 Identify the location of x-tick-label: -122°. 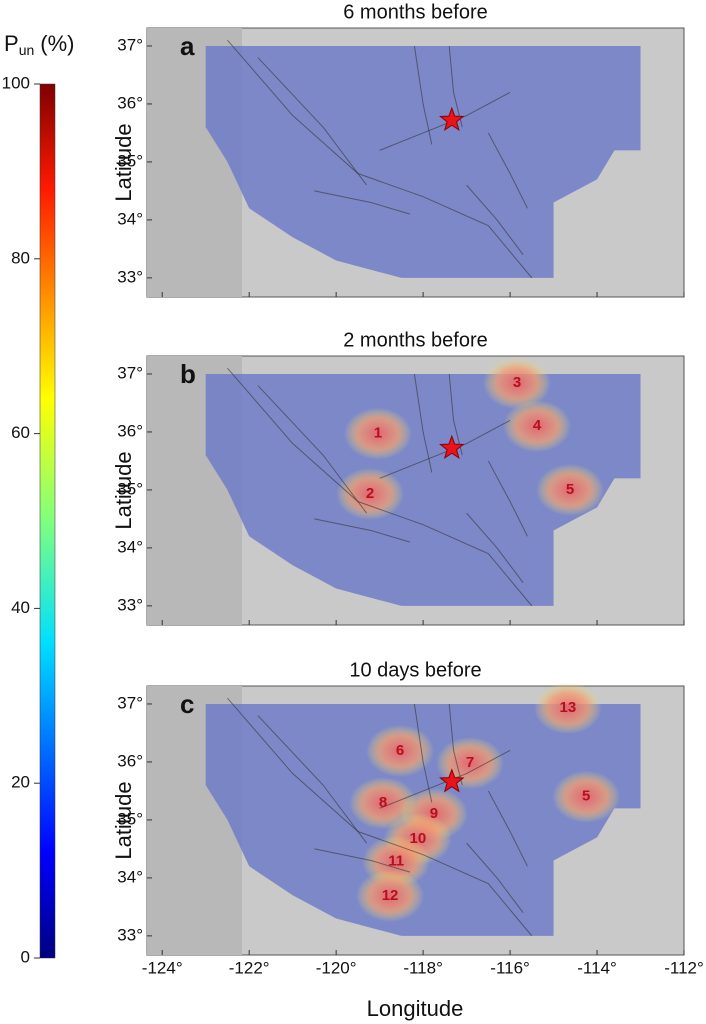
(249, 967).